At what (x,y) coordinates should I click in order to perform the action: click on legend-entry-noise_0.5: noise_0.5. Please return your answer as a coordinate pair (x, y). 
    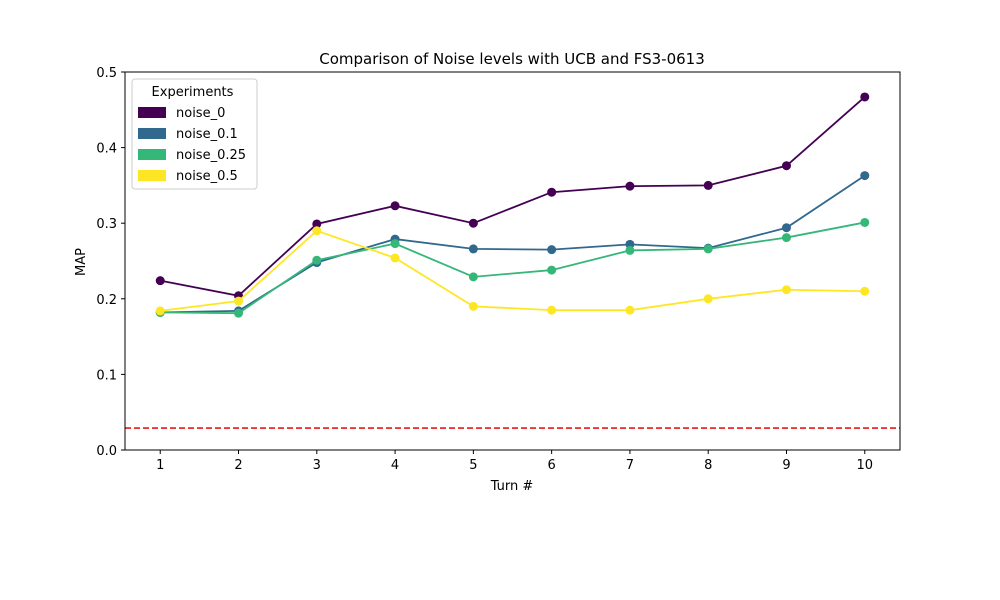
    Looking at the image, I should click on (207, 176).